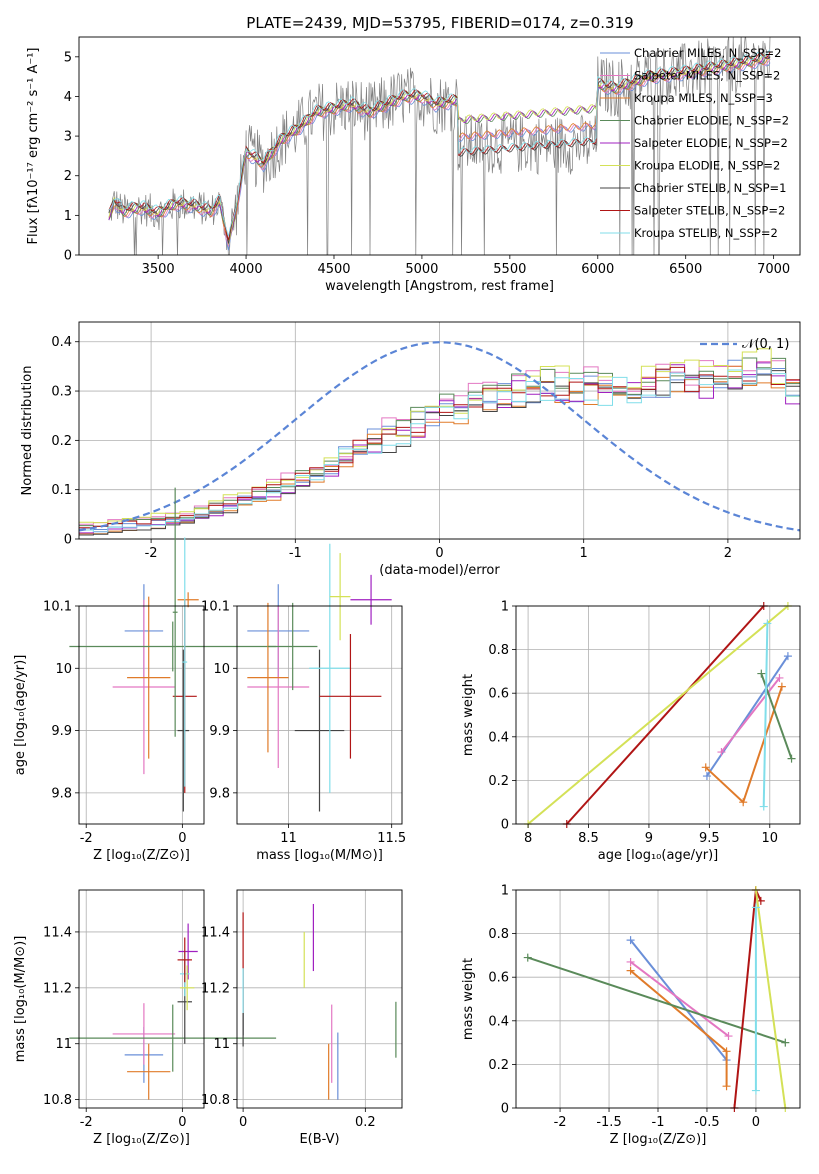 This screenshot has height=1174, width=819. What do you see at coordinates (439, 286) in the screenshot?
I see `x-axis-label: wavelength [Angstrom, rest frame]` at bounding box center [439, 286].